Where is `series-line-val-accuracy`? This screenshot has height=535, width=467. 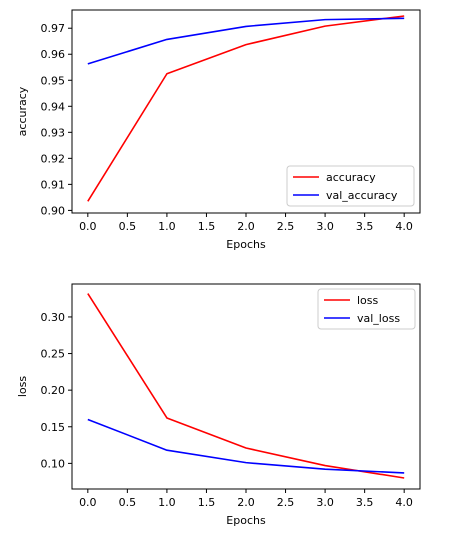
series-line-val-accuracy is located at coordinates (246, 41).